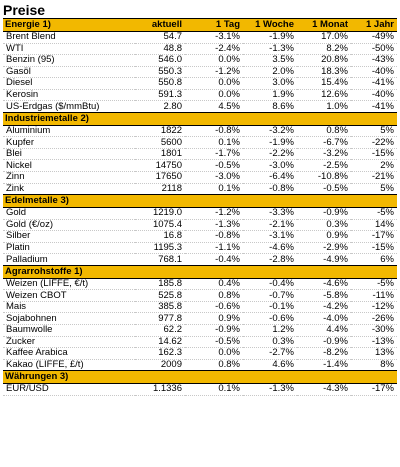 The width and height of the screenshot is (400, 467). Describe the element at coordinates (214, 389) in the screenshot. I see `value-cell: 0.1%` at that location.